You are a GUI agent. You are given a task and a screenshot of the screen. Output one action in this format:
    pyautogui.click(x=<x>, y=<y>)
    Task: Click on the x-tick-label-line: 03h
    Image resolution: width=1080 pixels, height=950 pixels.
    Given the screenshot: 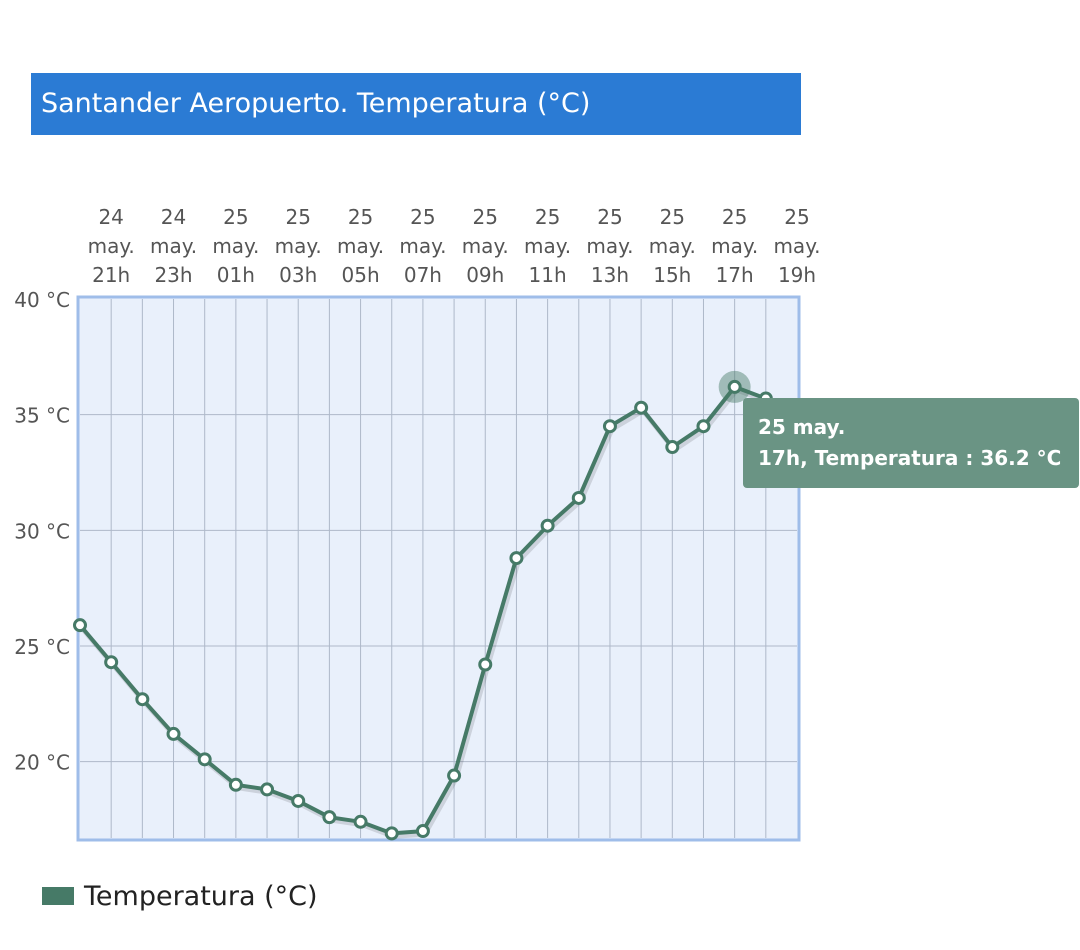 What is the action you would take?
    pyautogui.click(x=298, y=275)
    